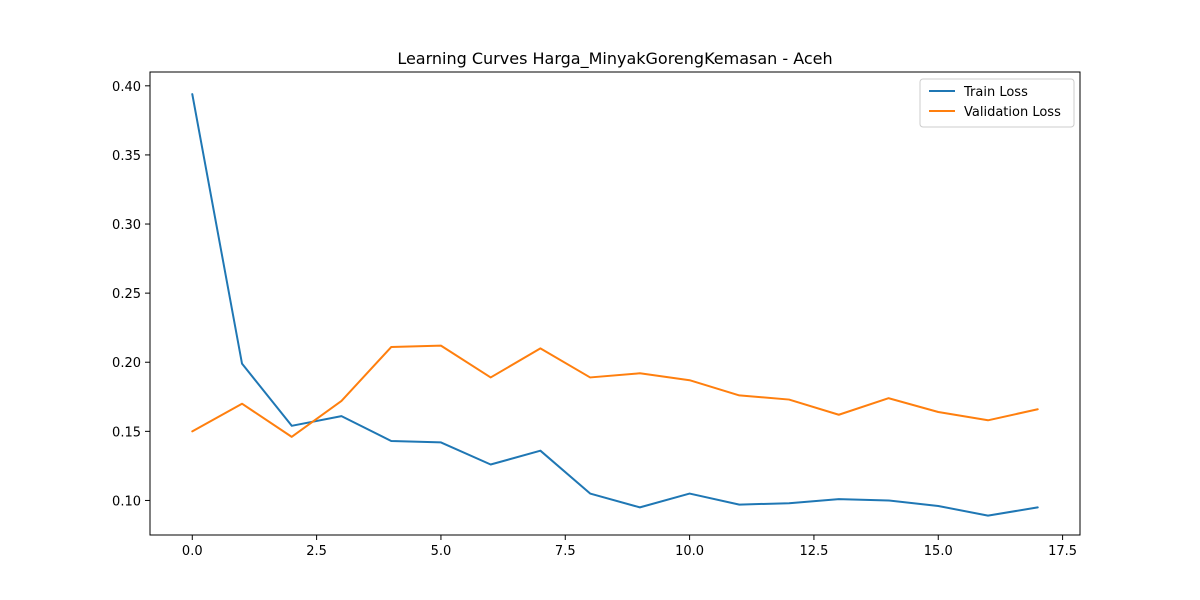 Image resolution: width=1200 pixels, height=600 pixels. Describe the element at coordinates (126, 156) in the screenshot. I see `y-tick-label: 0.35` at that location.